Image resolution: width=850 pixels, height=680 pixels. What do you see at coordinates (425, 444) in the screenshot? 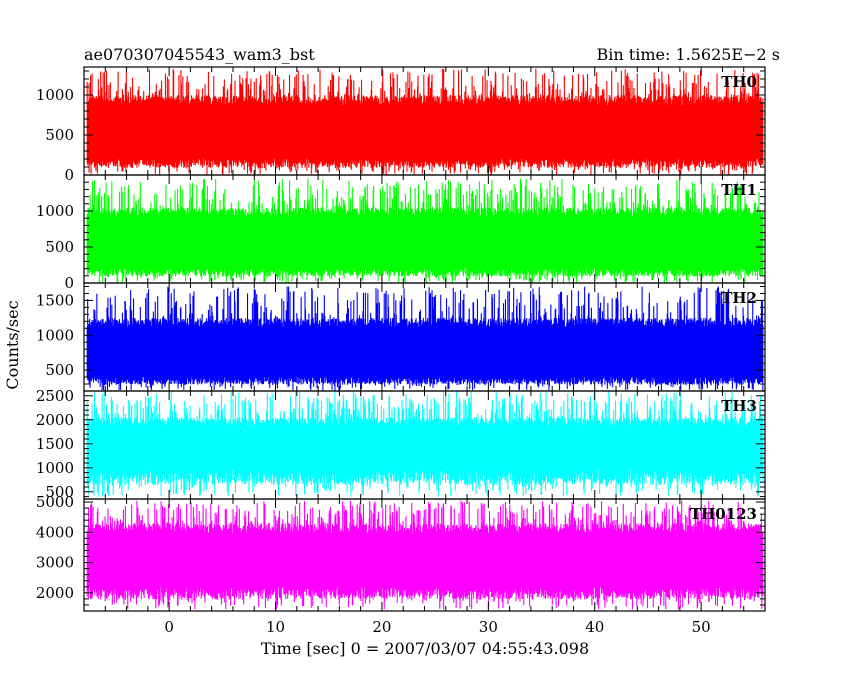
I see `series-th3` at bounding box center [425, 444].